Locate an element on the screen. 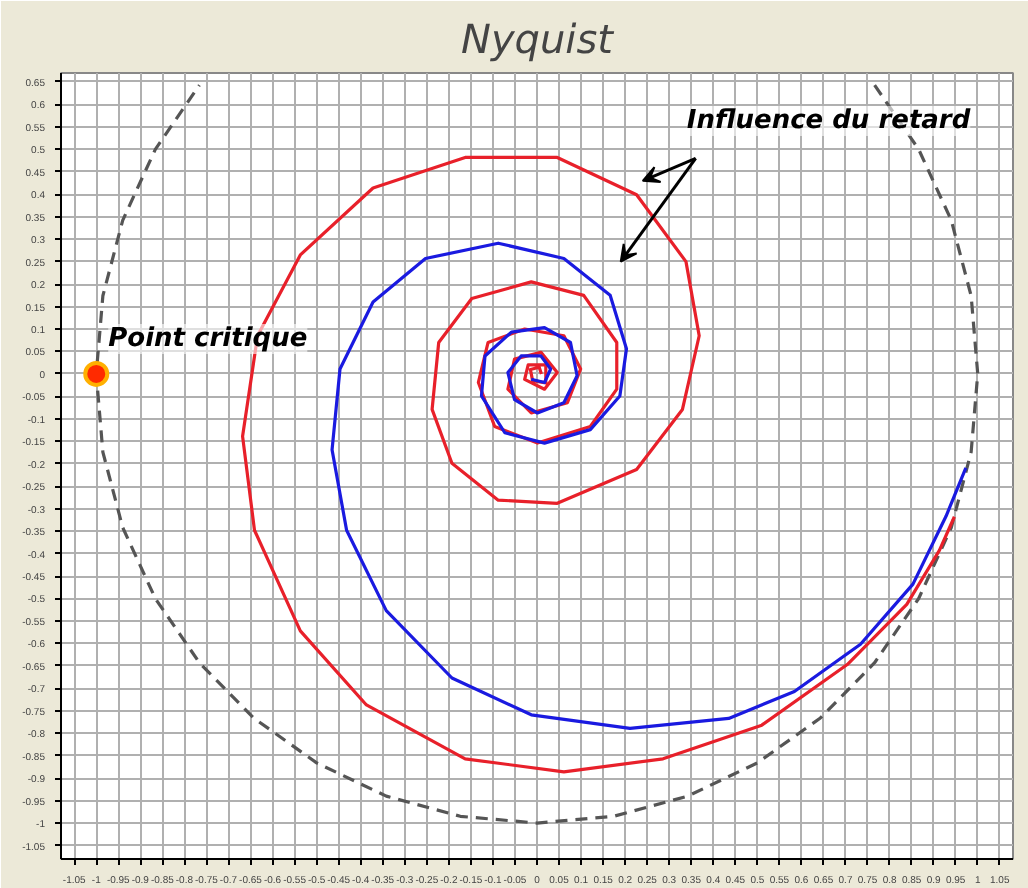 The image size is (1028, 888). annotation: Influence du retard is located at coordinates (829, 120).